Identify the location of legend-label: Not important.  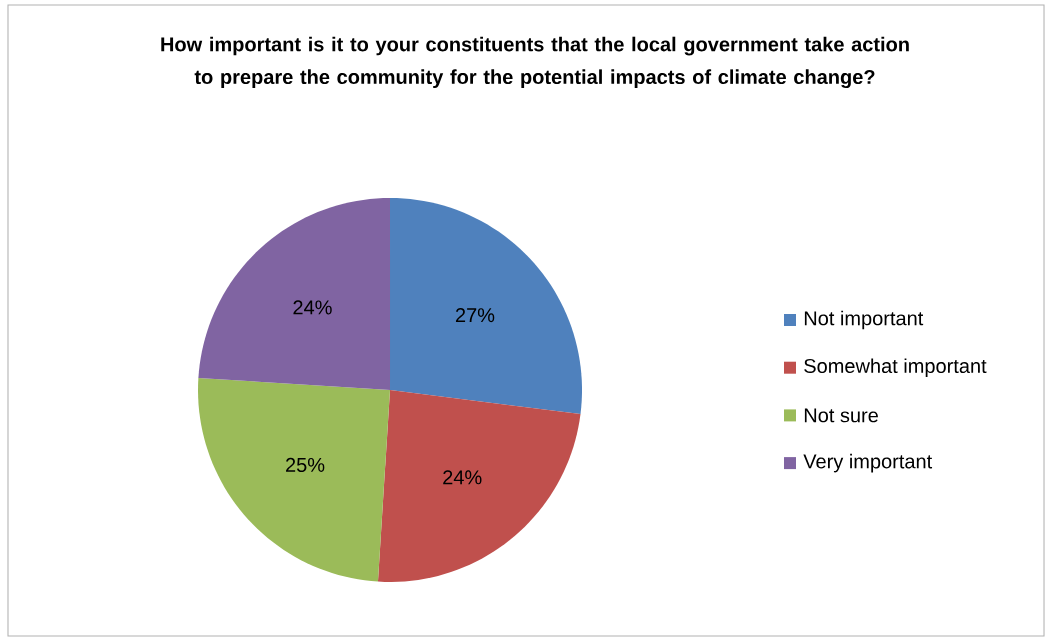
(864, 320).